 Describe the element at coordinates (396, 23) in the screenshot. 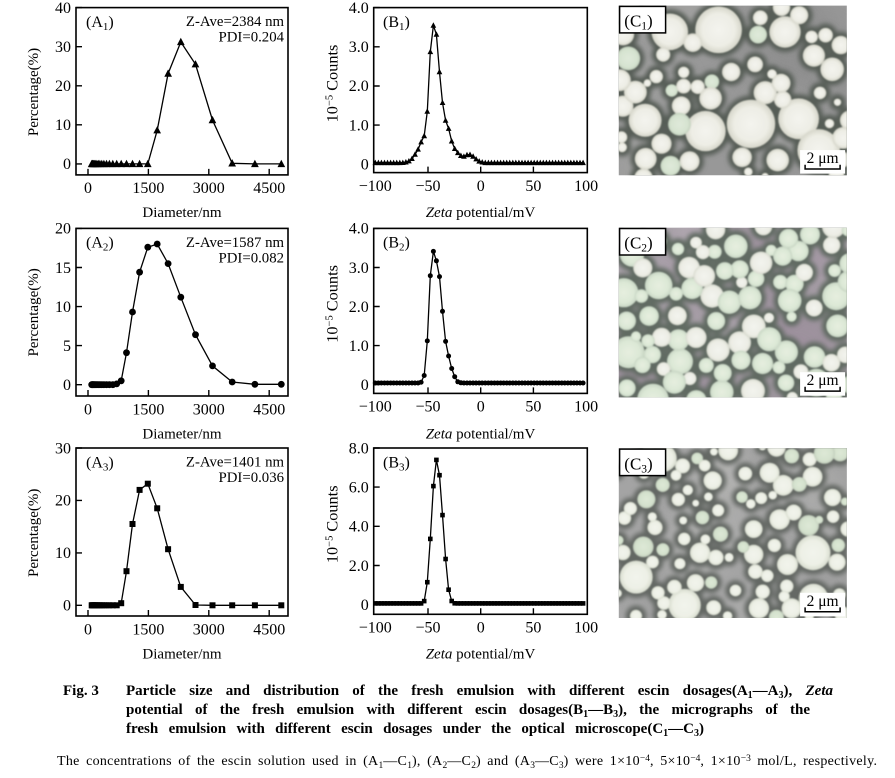

I see `svg-text: (B1)` at that location.